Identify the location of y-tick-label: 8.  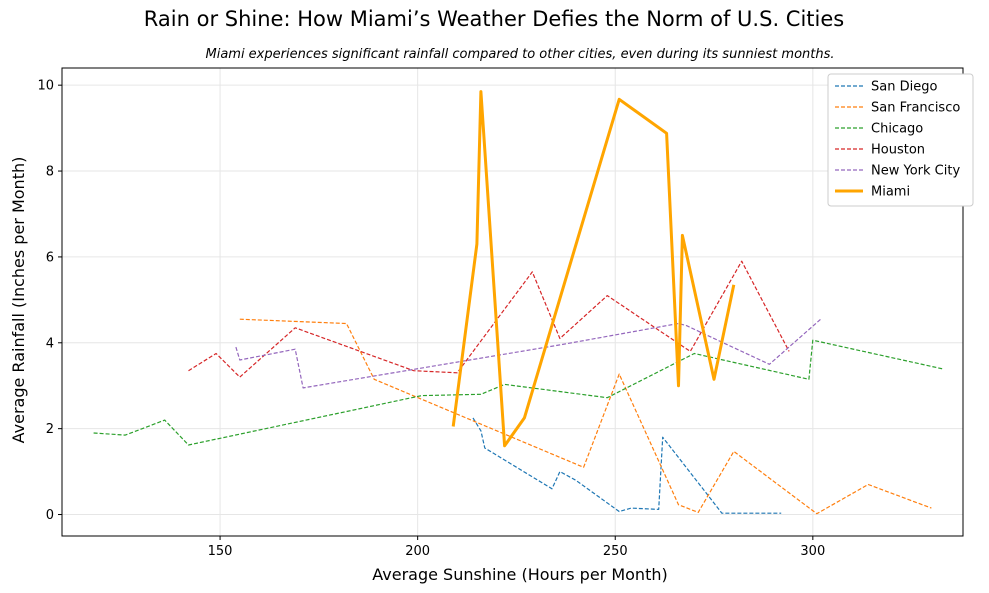
(50, 172).